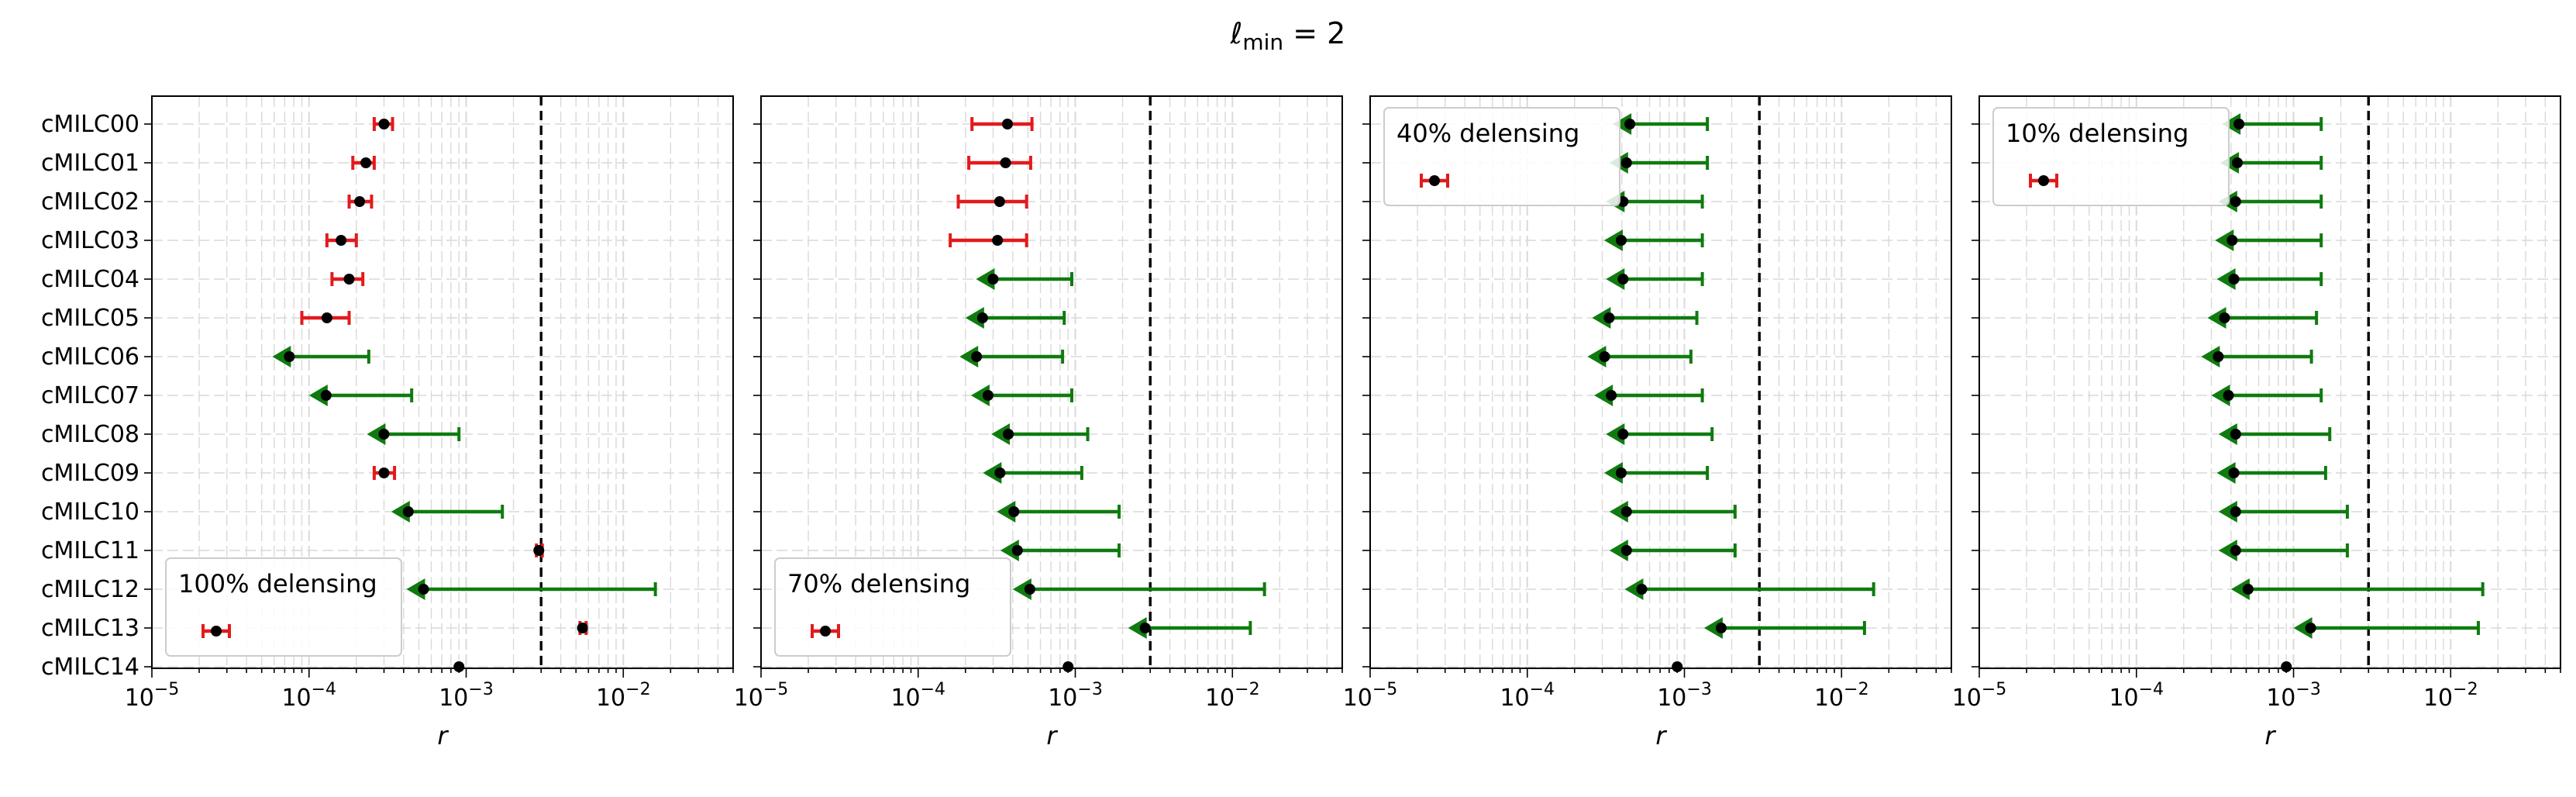 The height and width of the screenshot is (797, 2576). I want to click on y-tick-label: cMILC07, so click(90, 395).